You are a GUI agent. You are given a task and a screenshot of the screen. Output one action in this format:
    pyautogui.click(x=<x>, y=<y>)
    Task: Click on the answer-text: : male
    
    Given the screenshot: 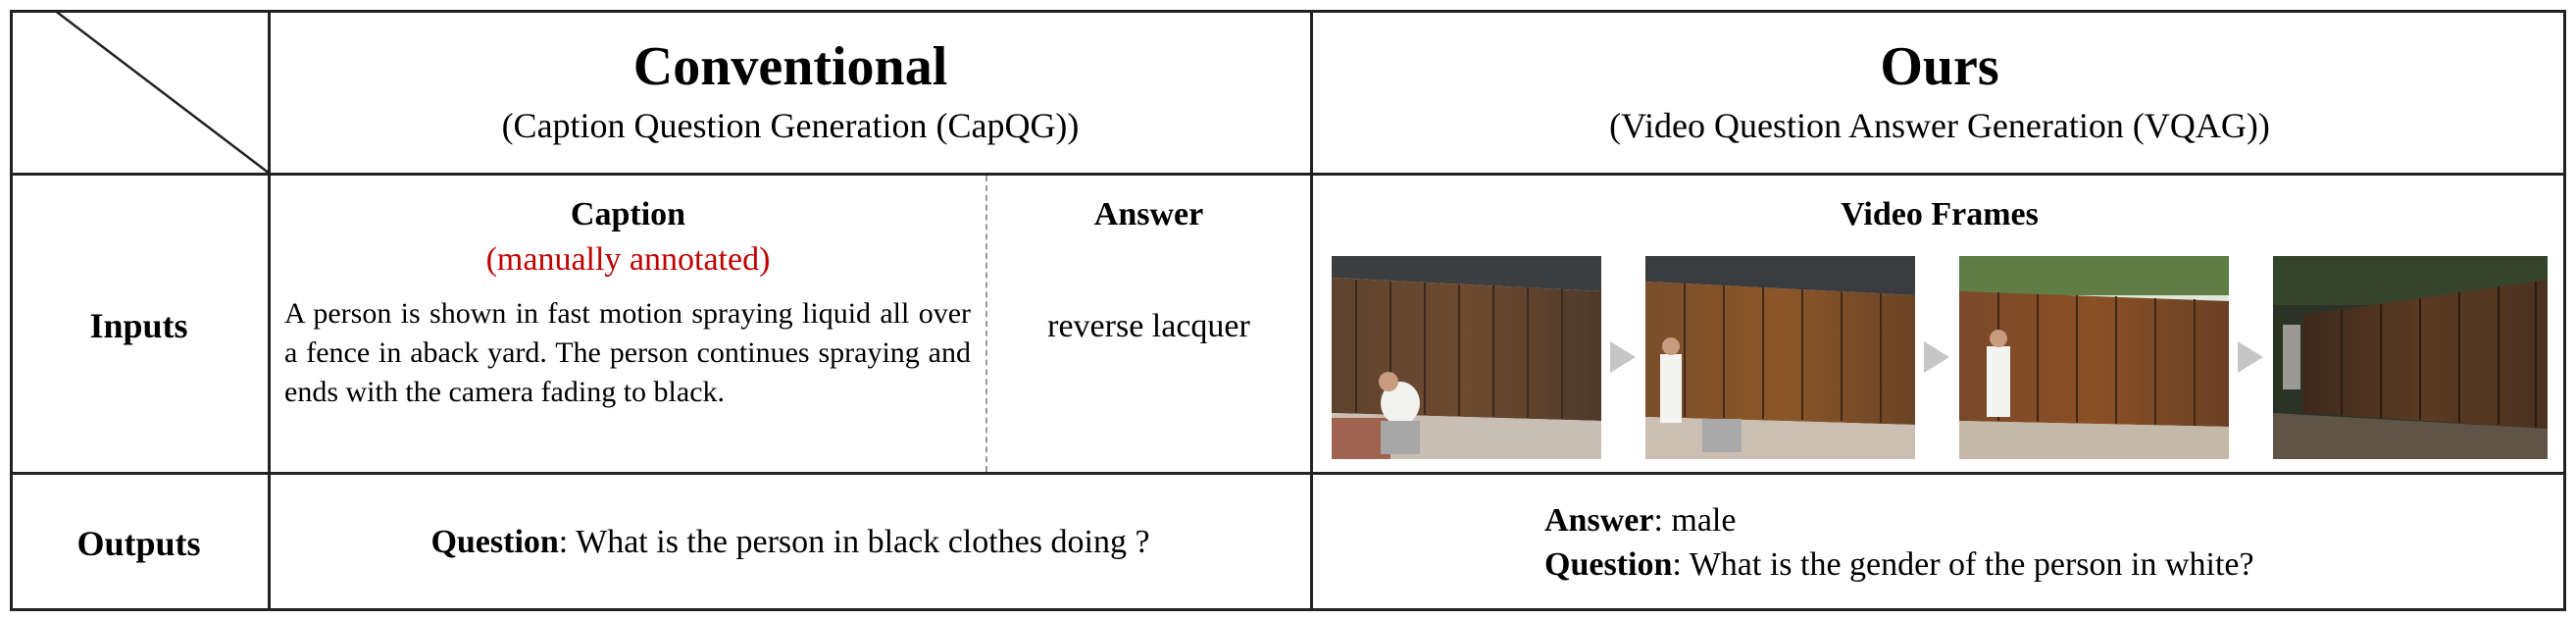 What is the action you would take?
    pyautogui.click(x=1695, y=521)
    